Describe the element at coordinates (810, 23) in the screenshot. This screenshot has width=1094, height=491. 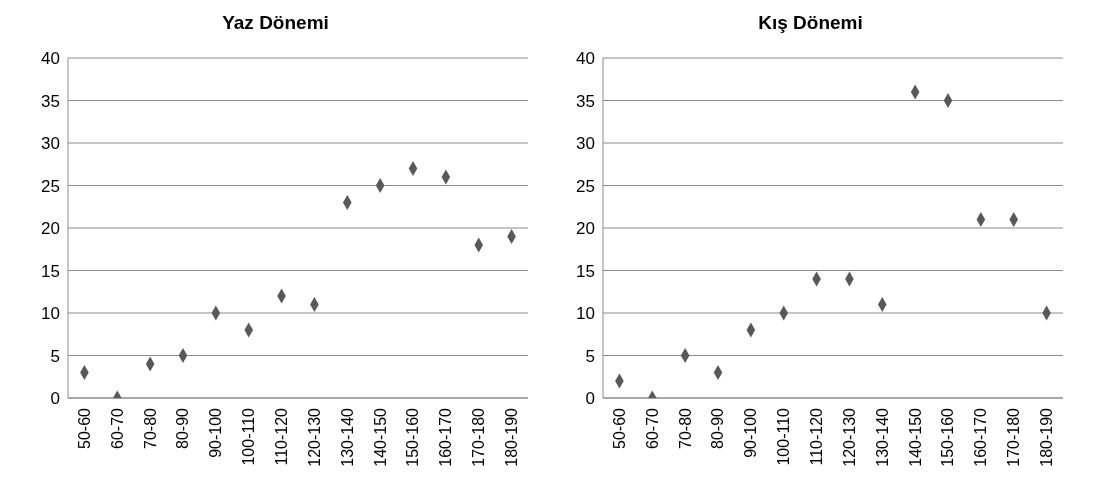
I see `chart-title: Kış Dönemi` at that location.